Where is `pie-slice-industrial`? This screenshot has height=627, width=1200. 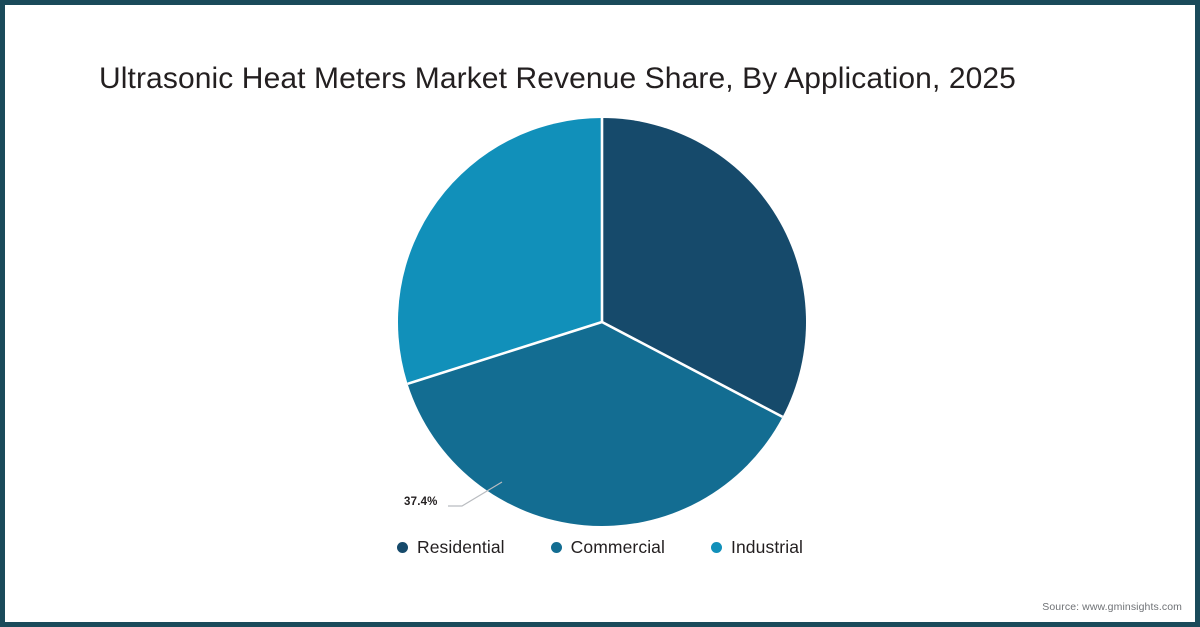 pie-slice-industrial is located at coordinates (499, 251).